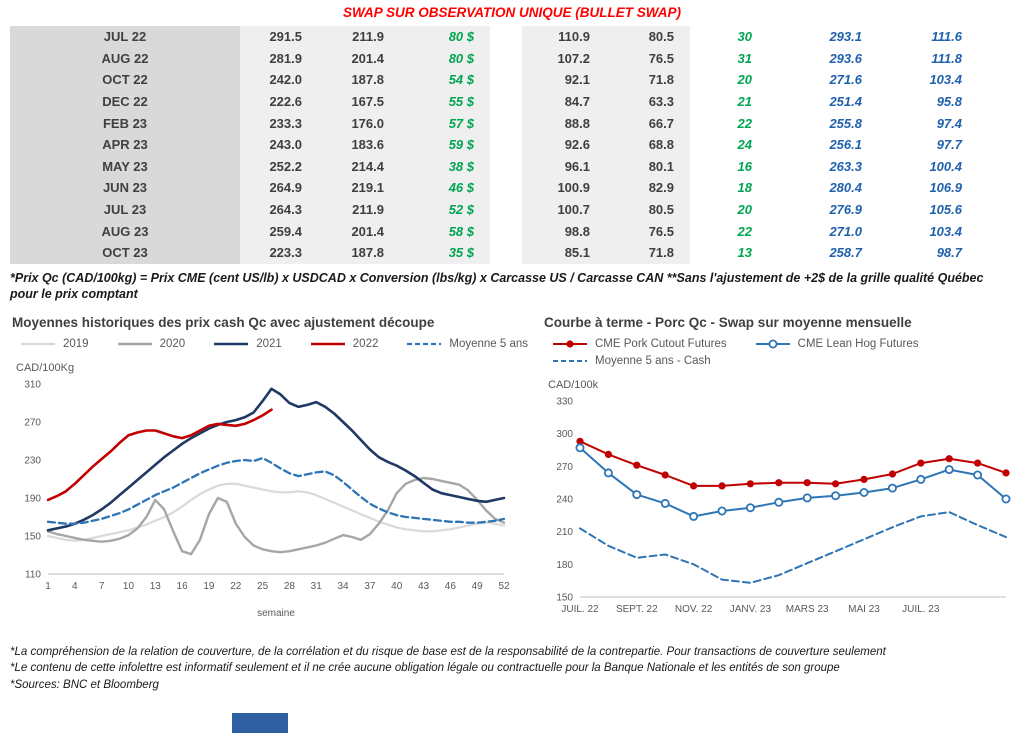  I want to click on svg-text: 25, so click(263, 586).